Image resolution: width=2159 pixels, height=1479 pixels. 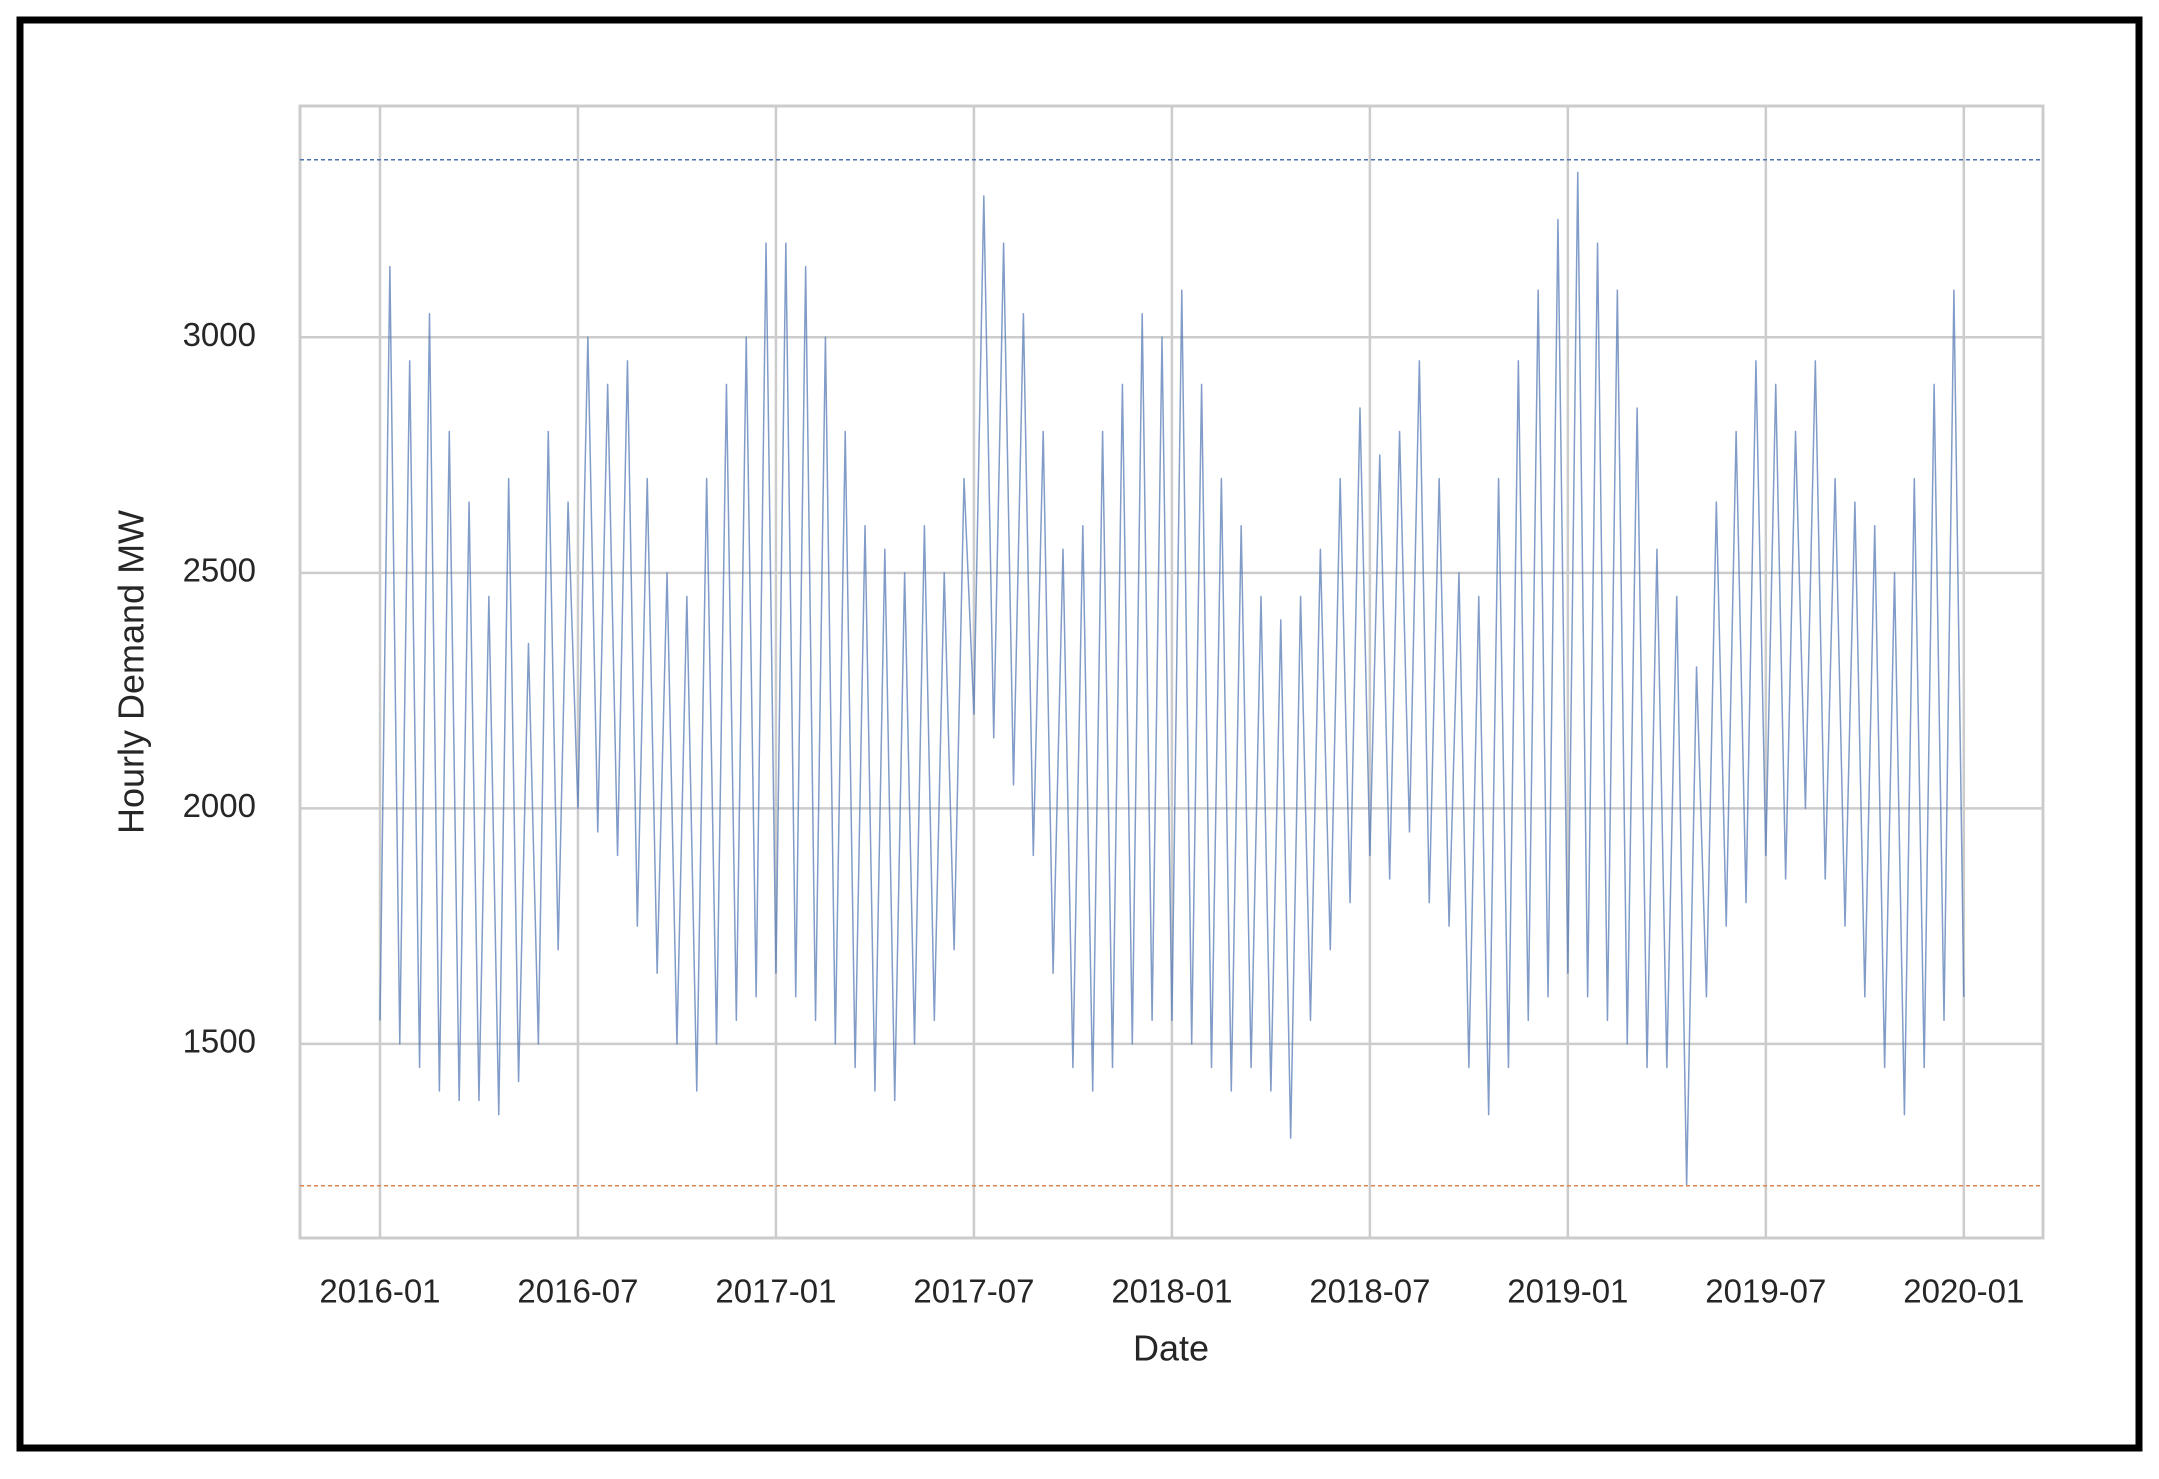 I want to click on y-tick-label: 2500, so click(x=219, y=570).